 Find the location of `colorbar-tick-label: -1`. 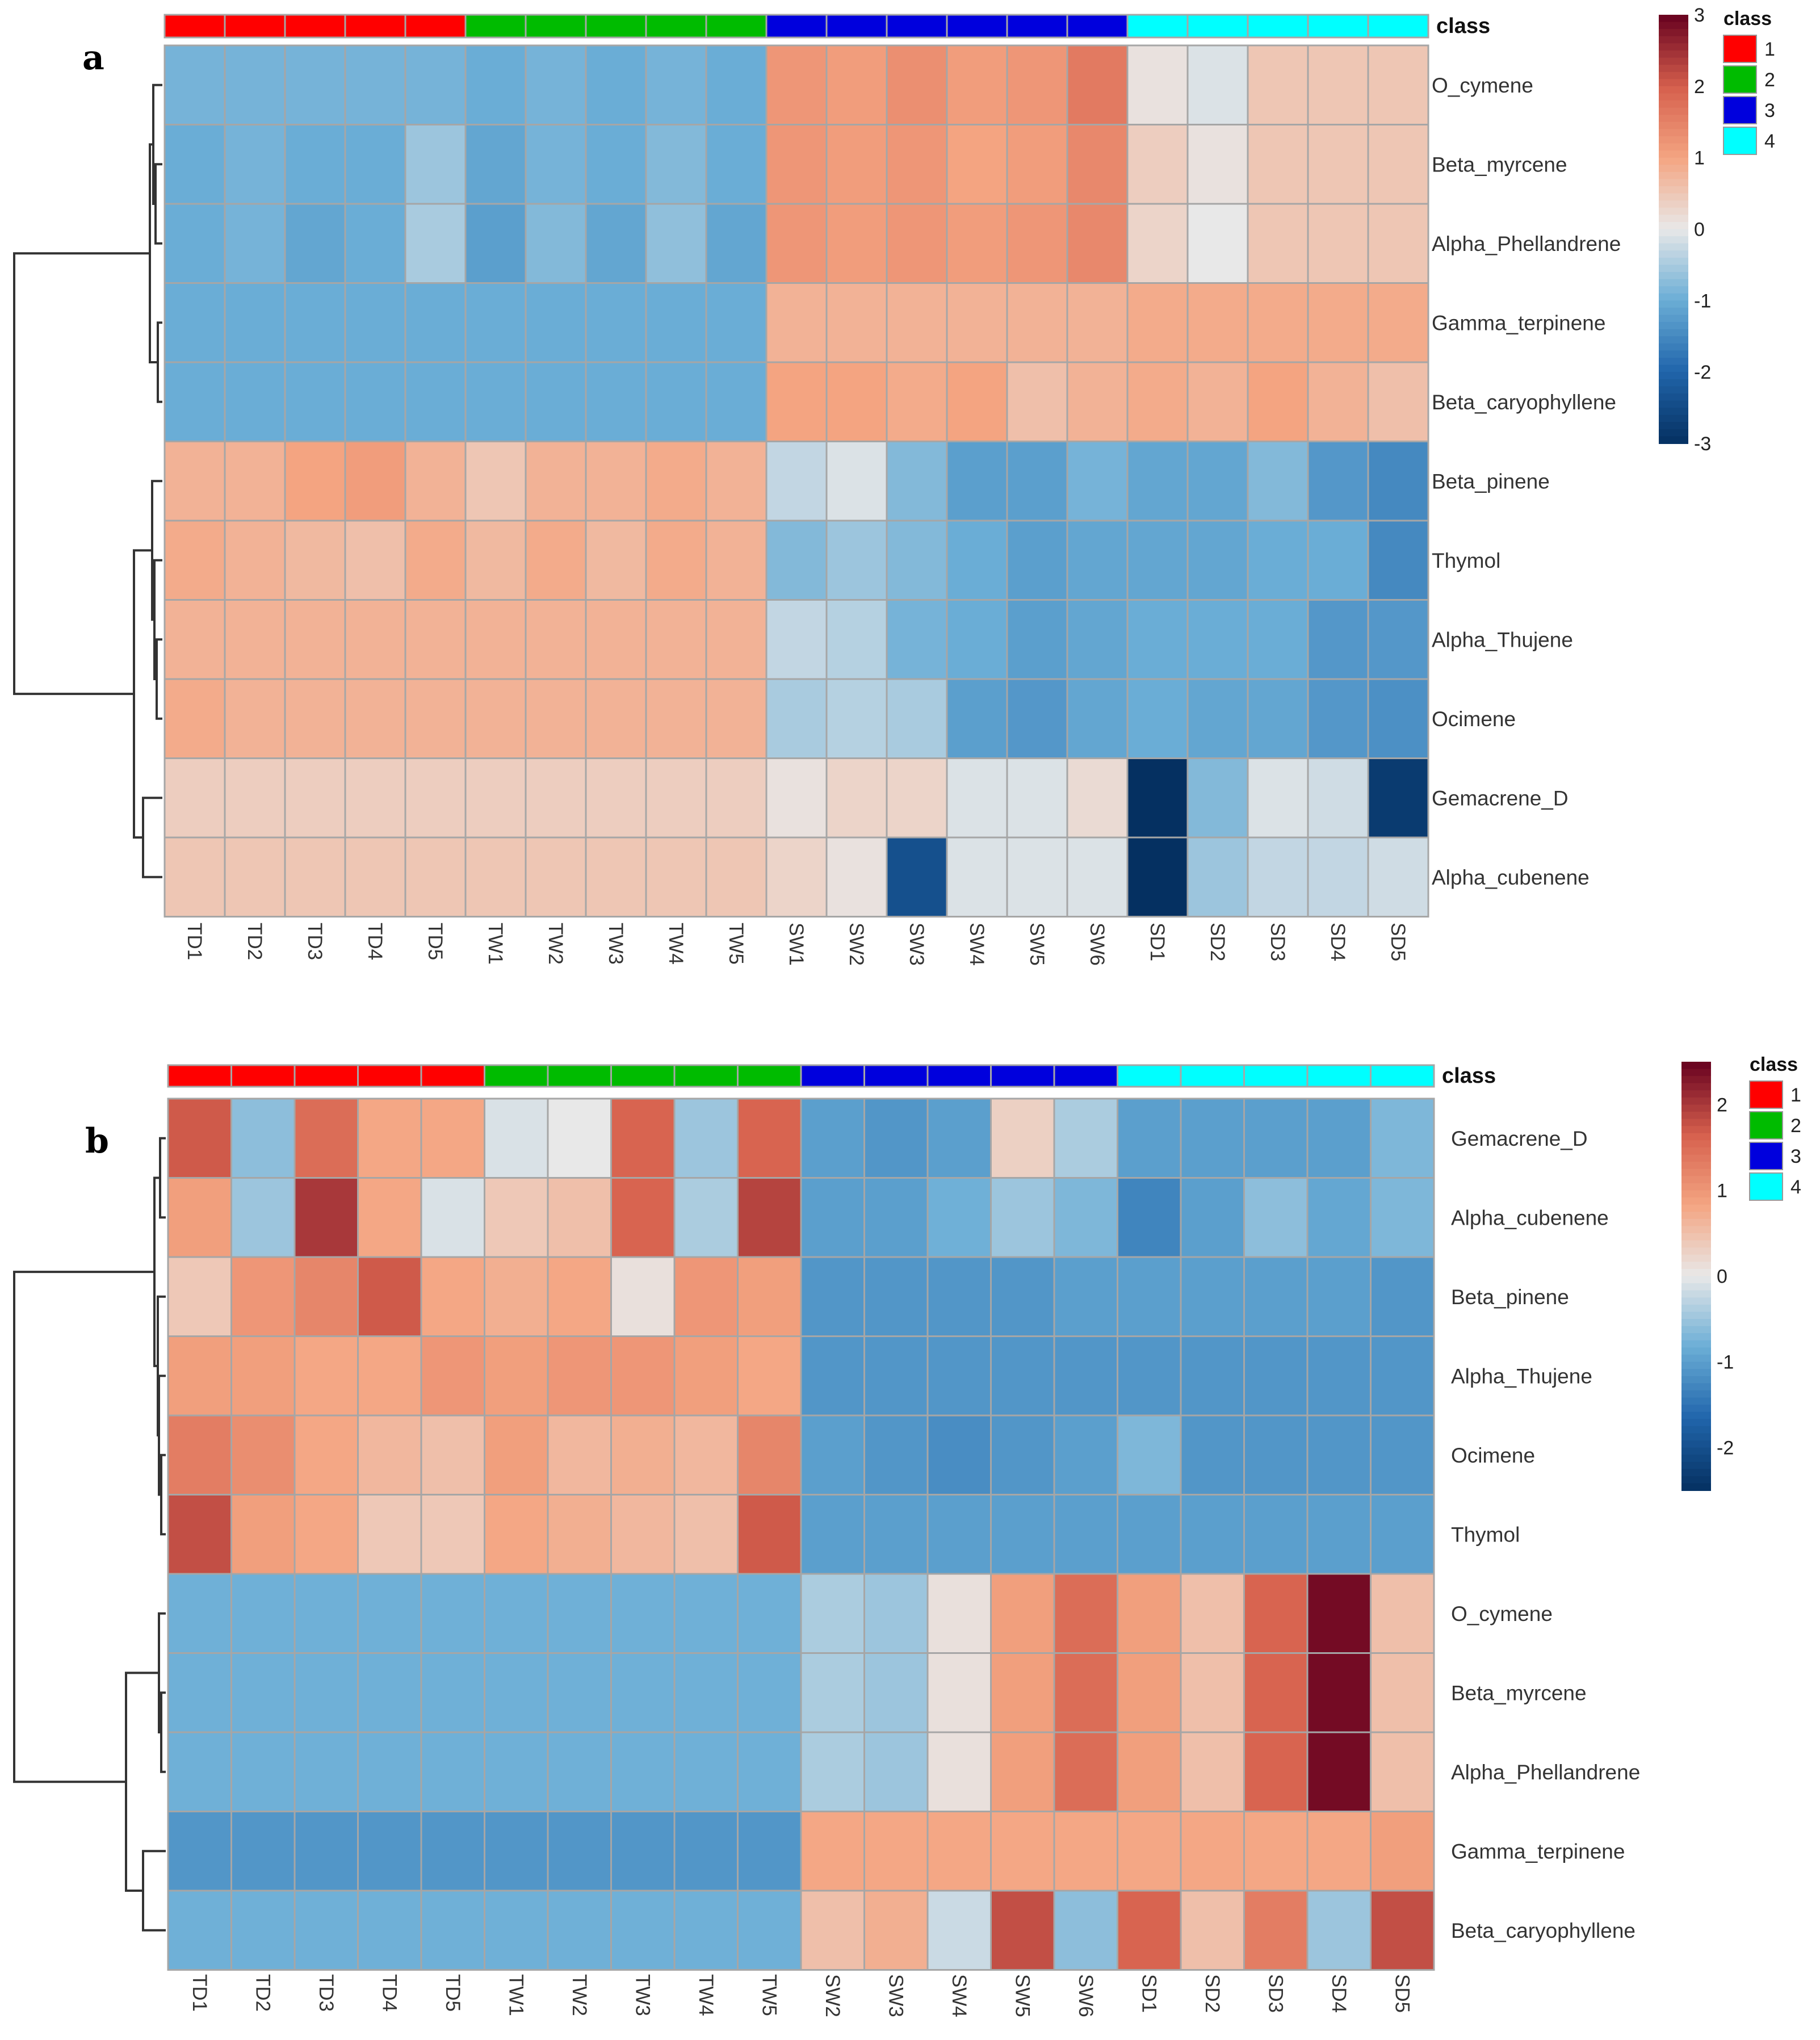

colorbar-tick-label: -1 is located at coordinates (1702, 301).